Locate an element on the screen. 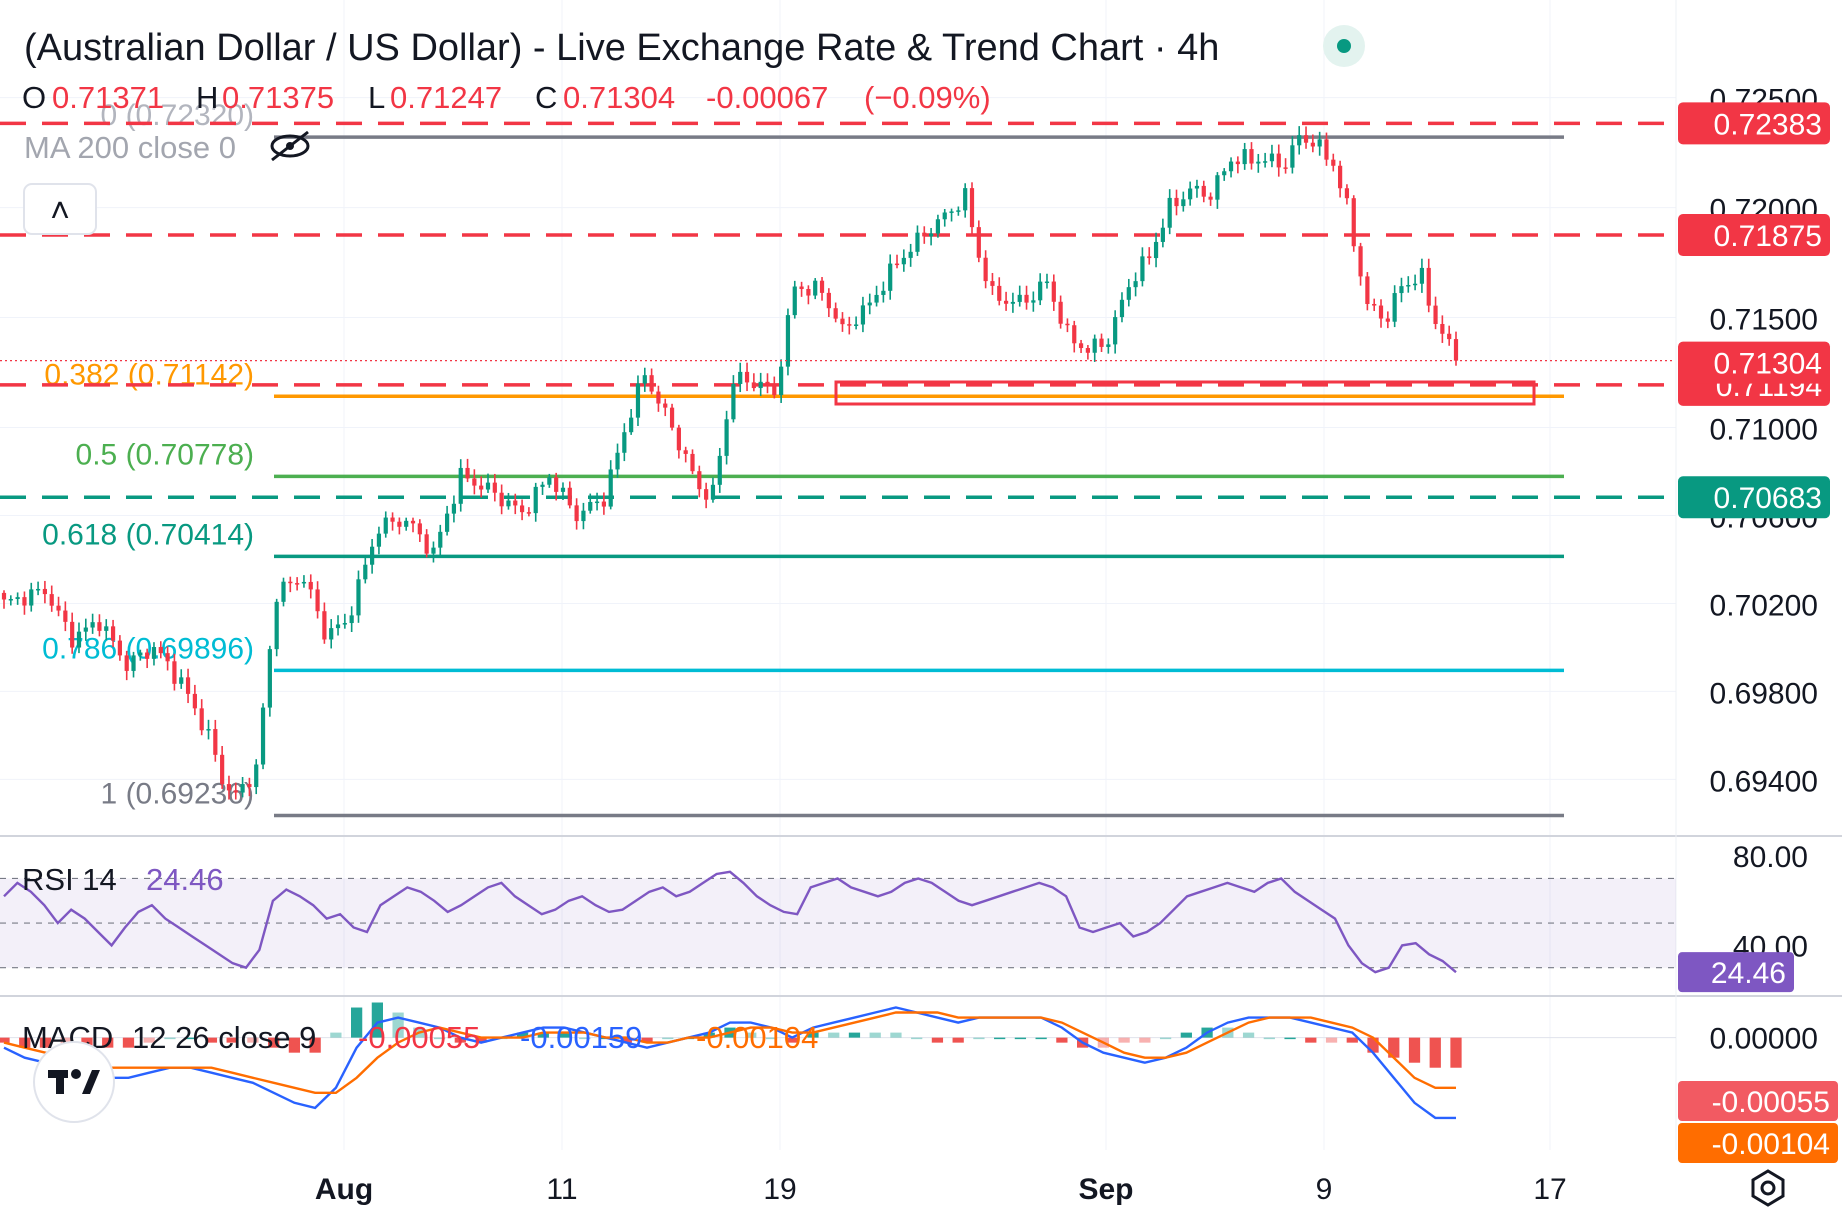  price-badge-0.72383: 0.72383 is located at coordinates (1754, 123).